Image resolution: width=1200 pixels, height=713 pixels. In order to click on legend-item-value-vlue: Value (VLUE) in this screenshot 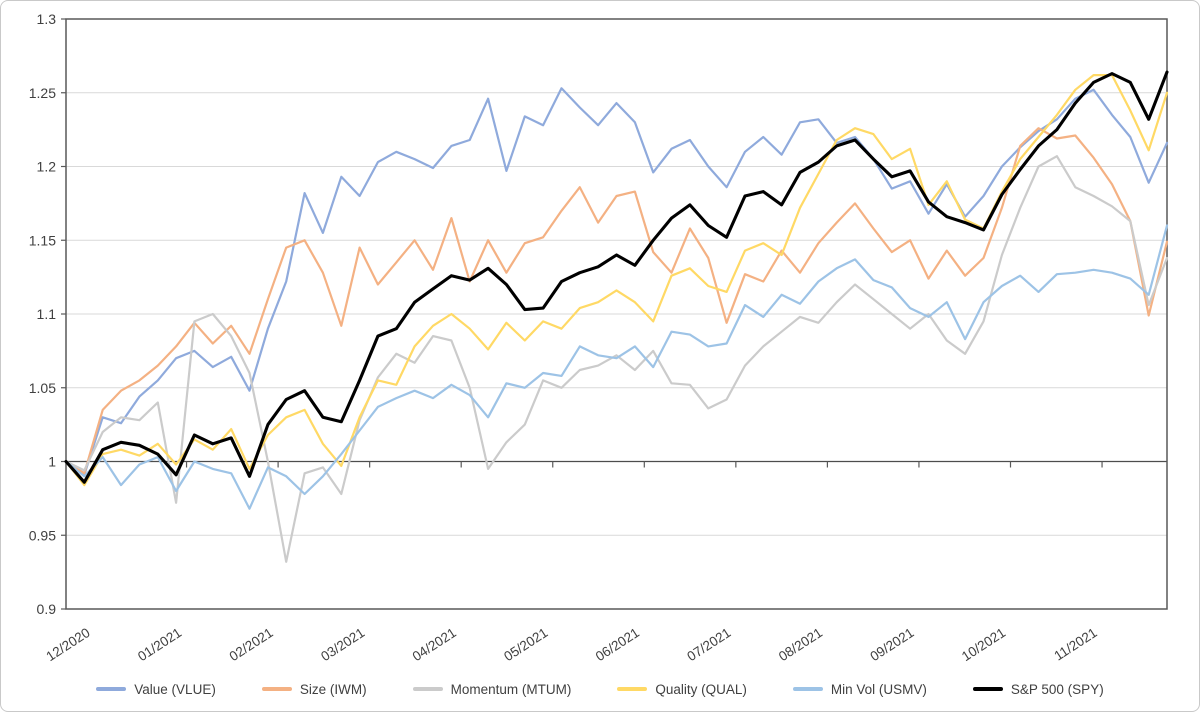, I will do `click(156, 689)`.